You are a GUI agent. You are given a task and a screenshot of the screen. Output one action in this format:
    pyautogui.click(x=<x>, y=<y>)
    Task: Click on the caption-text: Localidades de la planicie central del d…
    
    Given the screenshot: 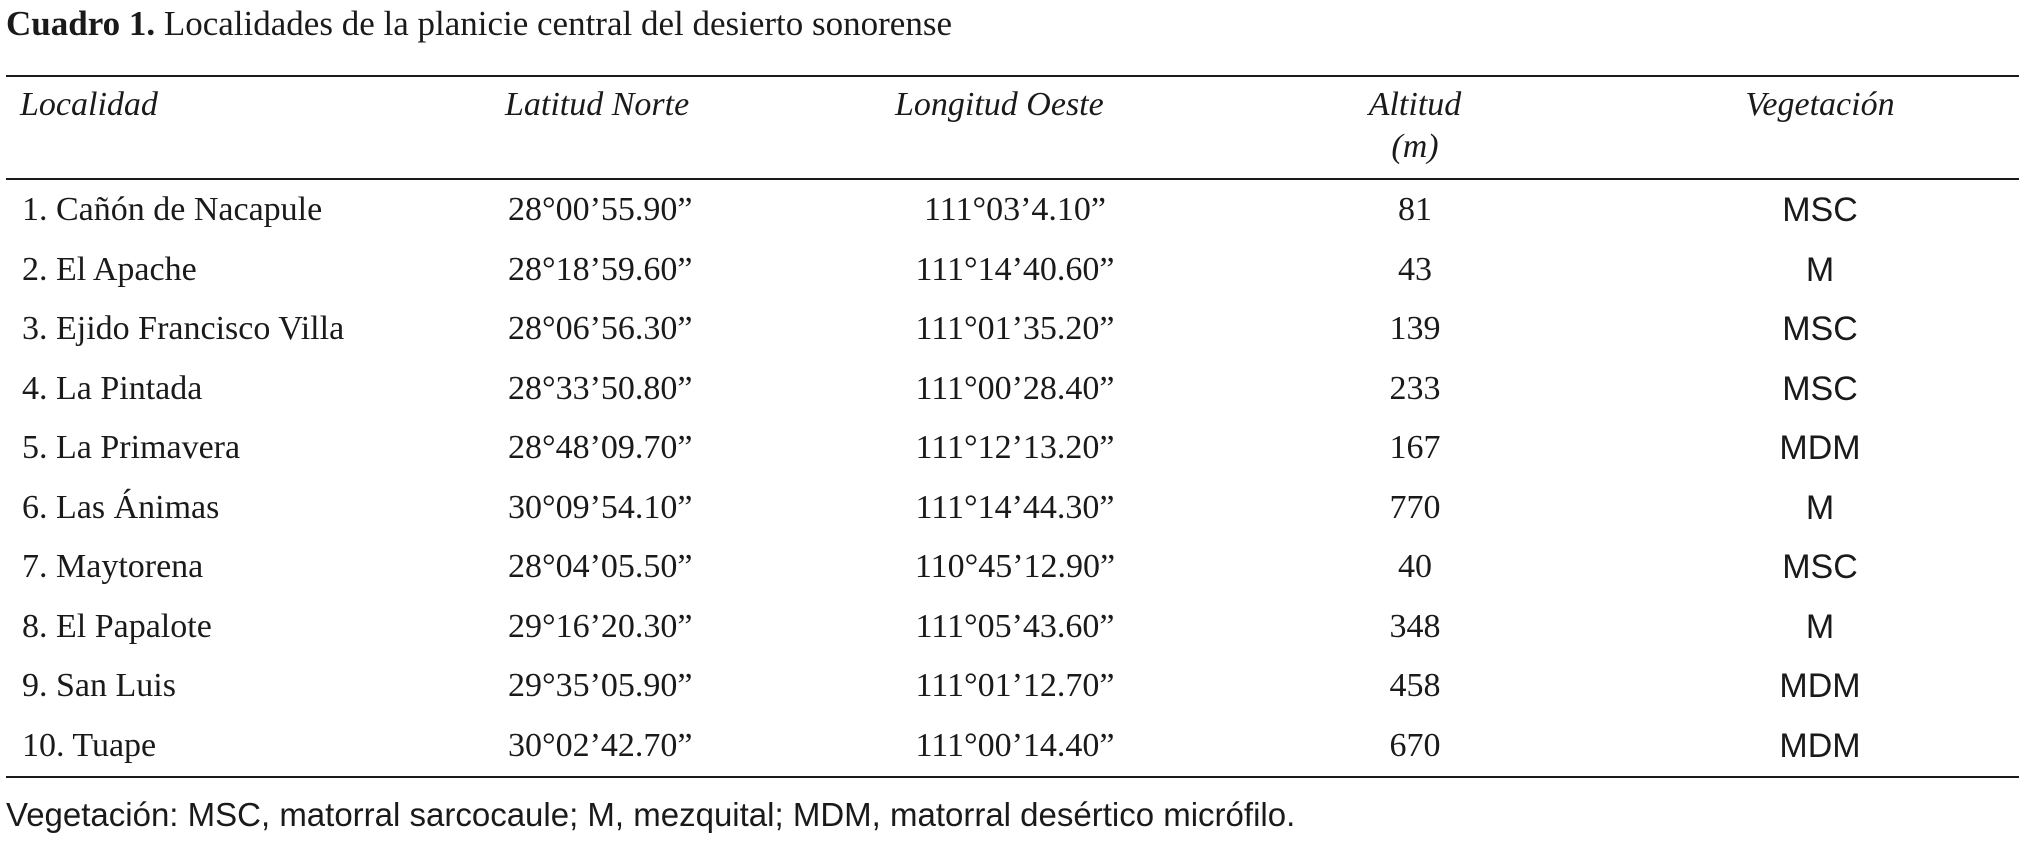 What is the action you would take?
    pyautogui.click(x=553, y=23)
    